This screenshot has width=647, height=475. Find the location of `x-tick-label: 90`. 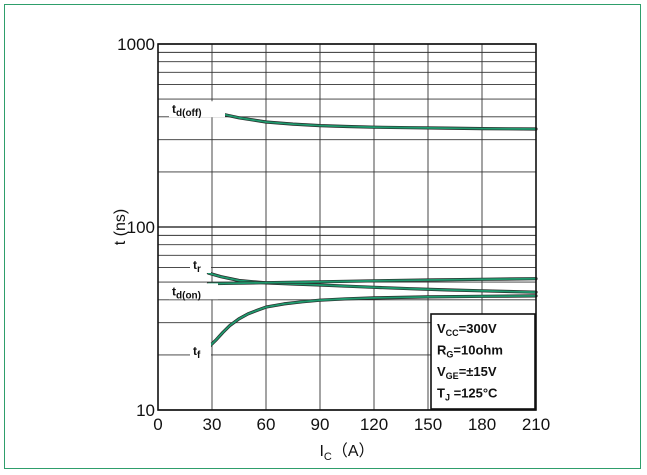

x-tick-label: 90 is located at coordinates (320, 424).